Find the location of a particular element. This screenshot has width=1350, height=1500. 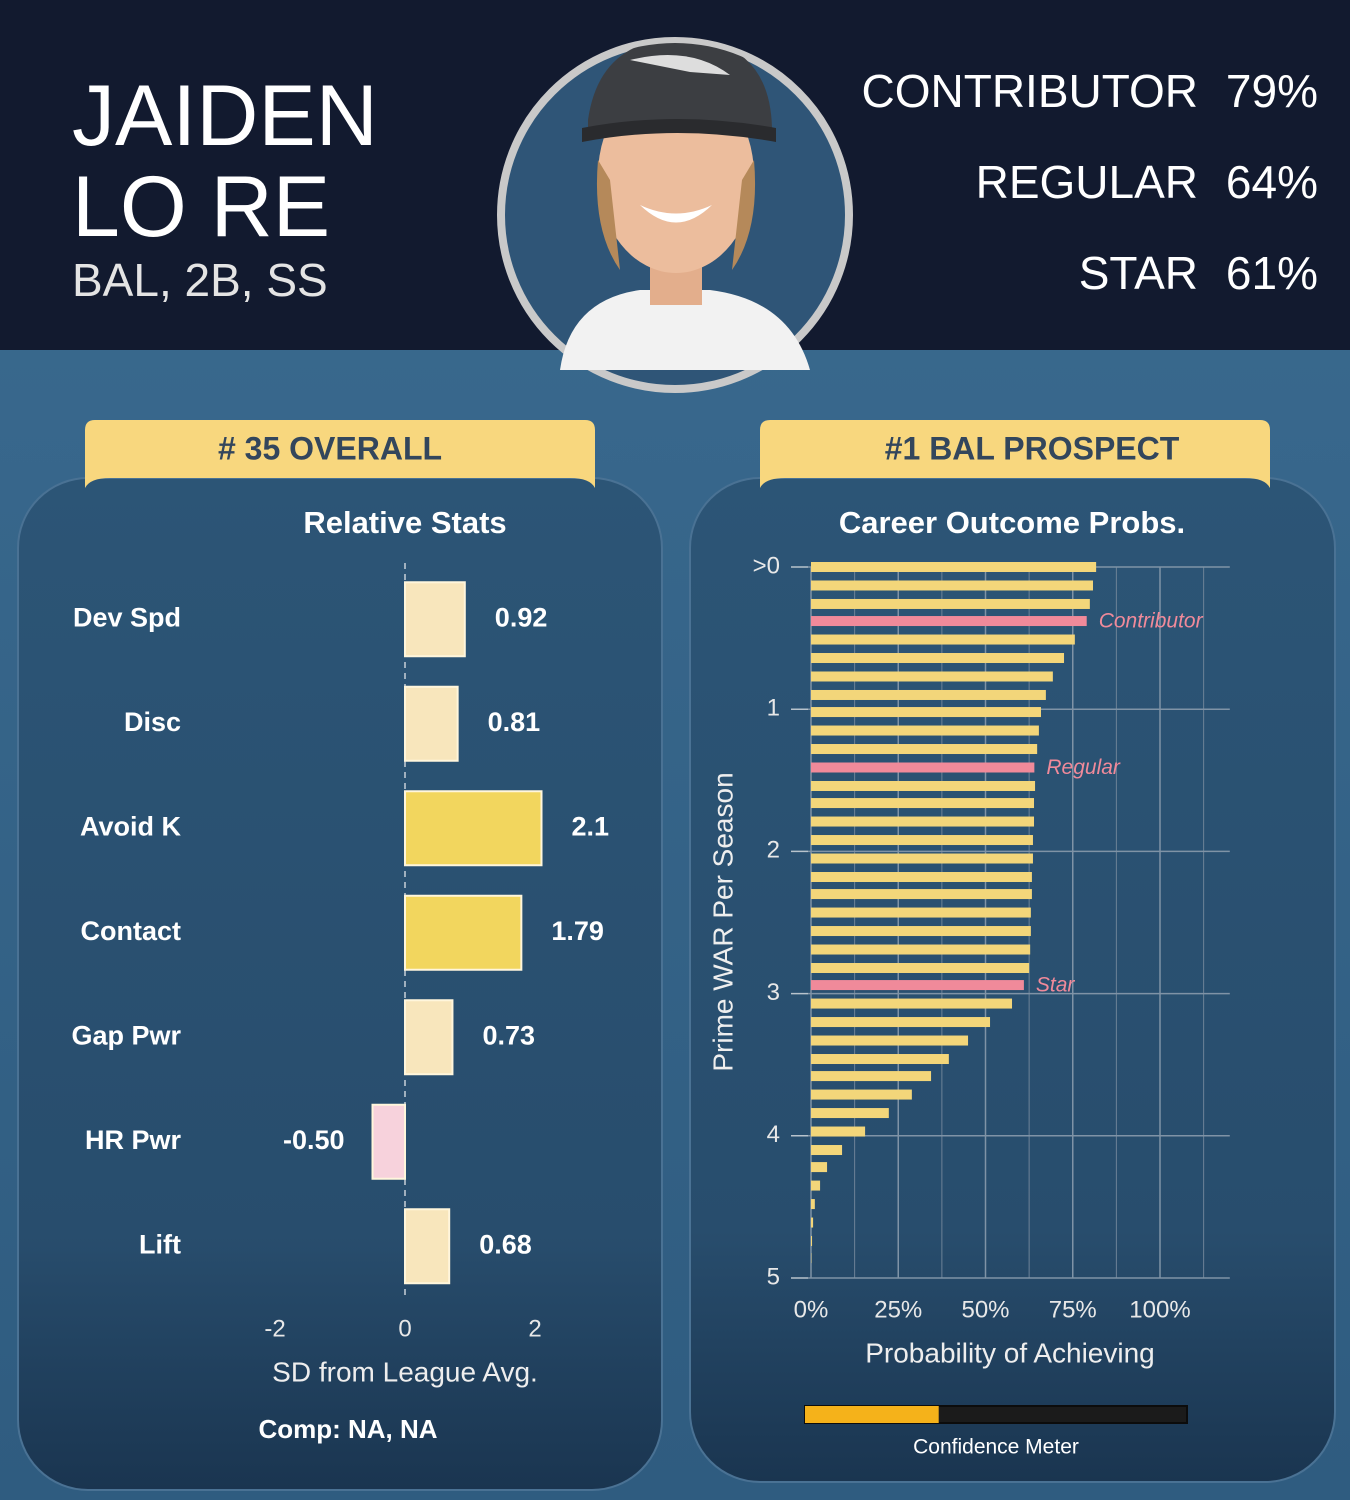

annotation: Contributor is located at coordinates (1151, 621).